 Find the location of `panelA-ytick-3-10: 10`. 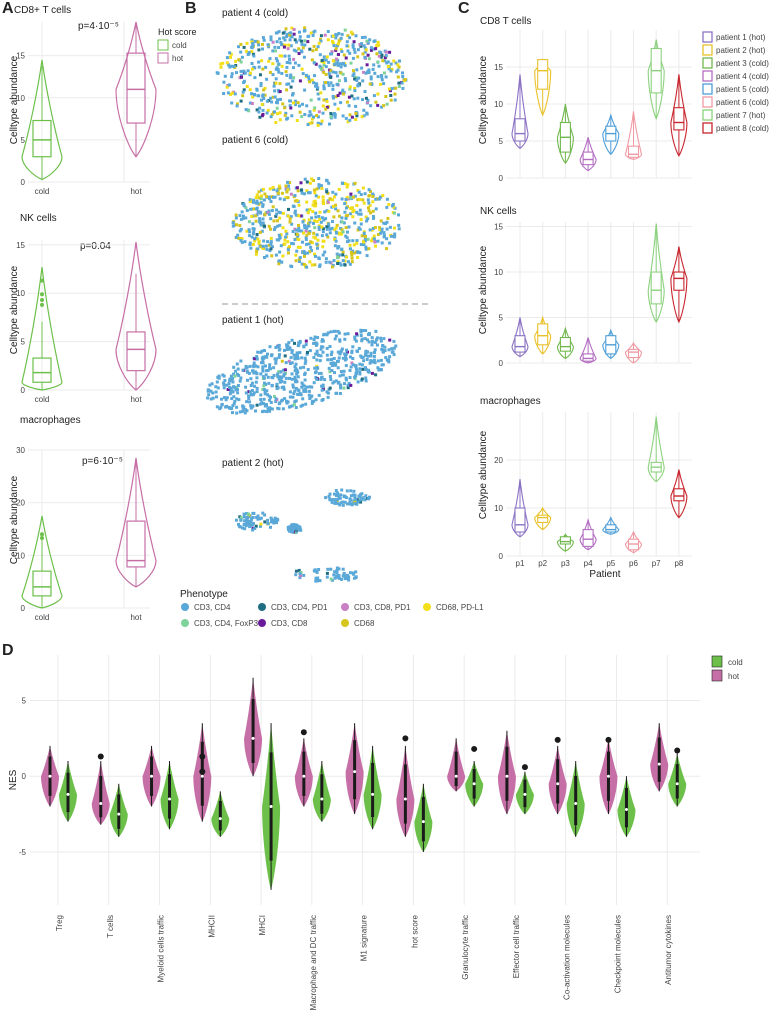

panelA-ytick-3-10: 10 is located at coordinates (20, 555).